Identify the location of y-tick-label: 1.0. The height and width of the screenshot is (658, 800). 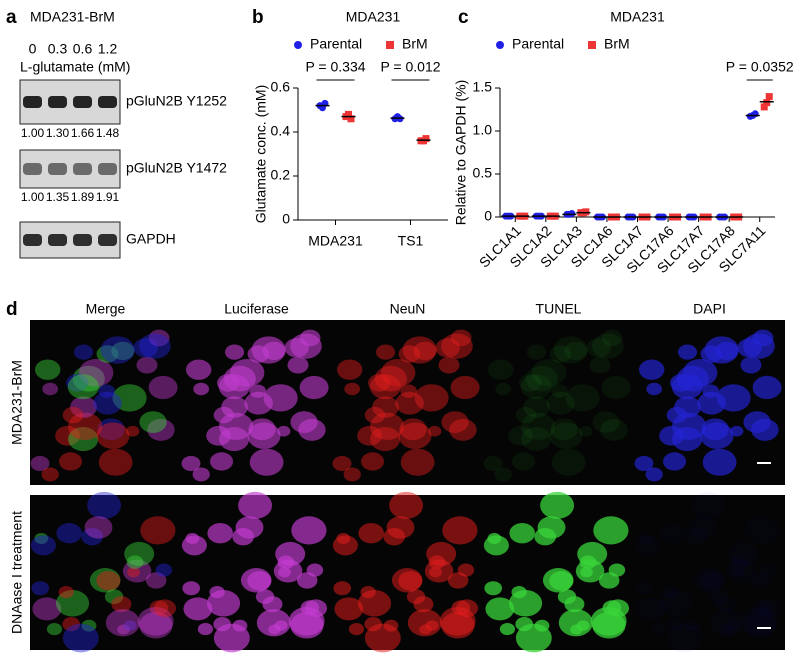
(483, 130).